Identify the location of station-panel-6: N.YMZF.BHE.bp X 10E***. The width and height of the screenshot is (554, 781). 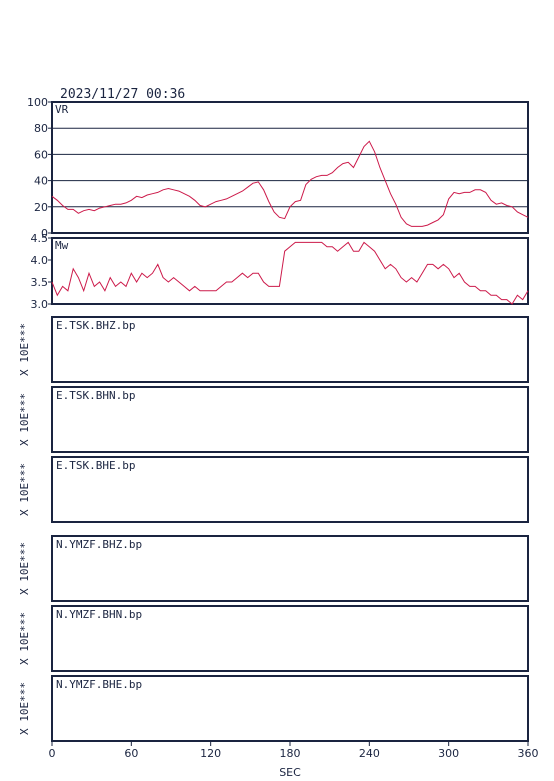
(273, 708).